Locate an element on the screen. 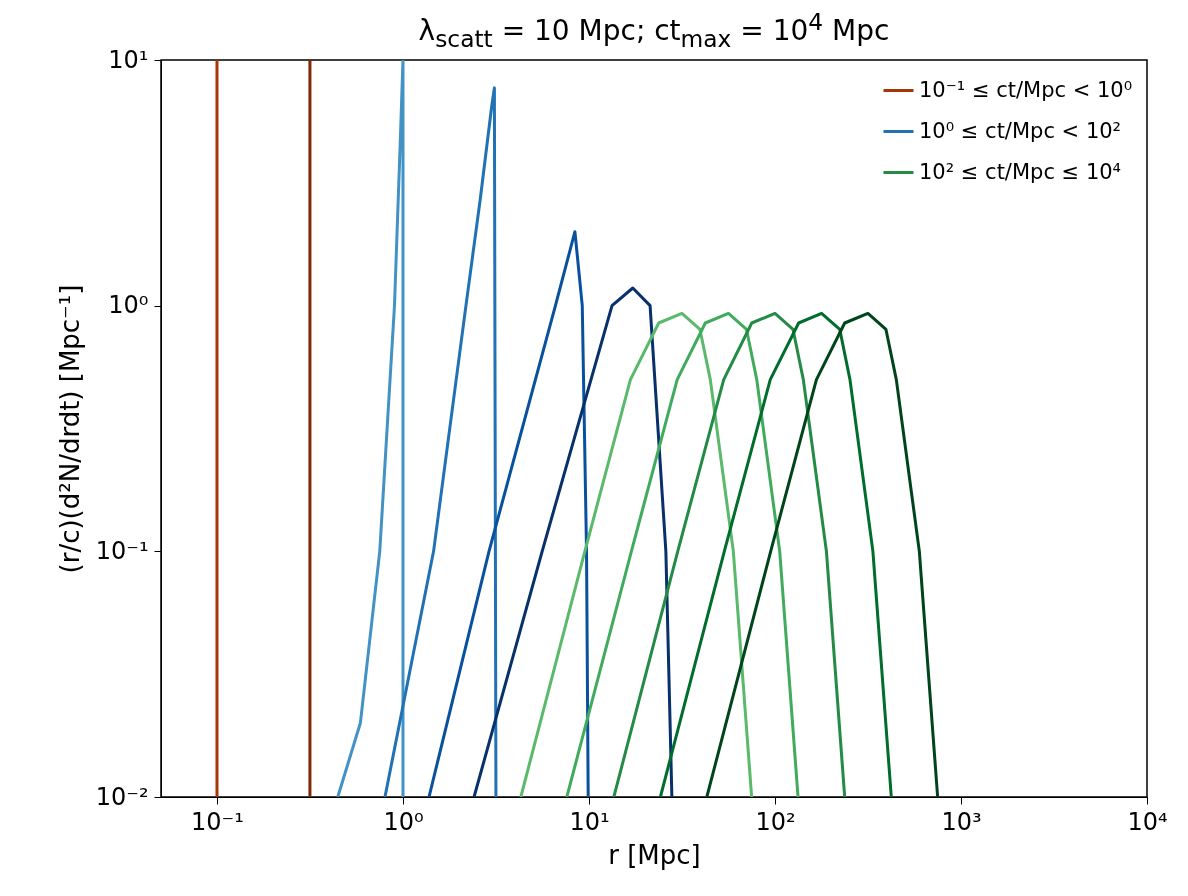 This screenshot has width=1188, height=896. x-tick-label: 10¹ is located at coordinates (589, 821).